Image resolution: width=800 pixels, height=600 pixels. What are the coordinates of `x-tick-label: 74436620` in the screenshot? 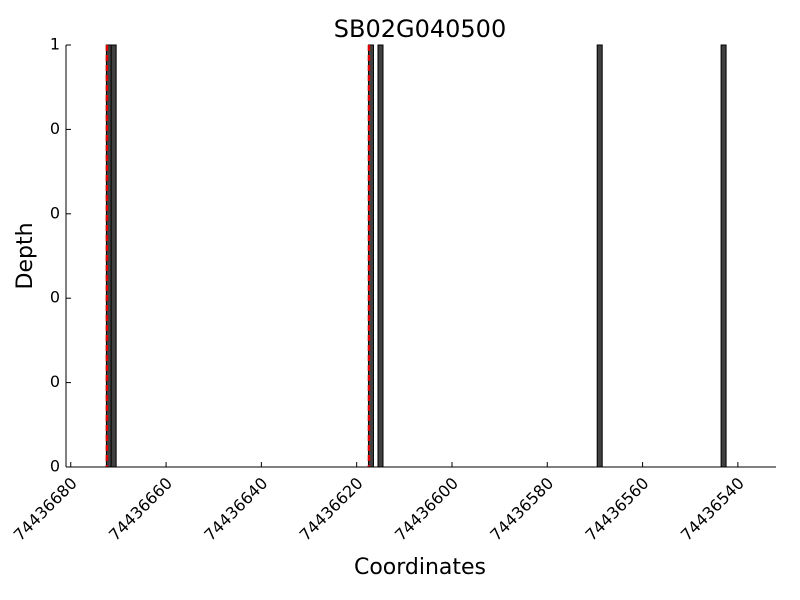 It's located at (331, 509).